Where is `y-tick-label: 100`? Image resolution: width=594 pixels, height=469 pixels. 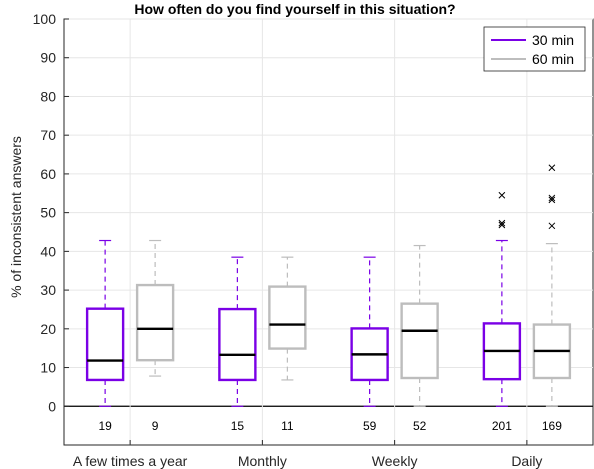 y-tick-label: 100 is located at coordinates (45, 19).